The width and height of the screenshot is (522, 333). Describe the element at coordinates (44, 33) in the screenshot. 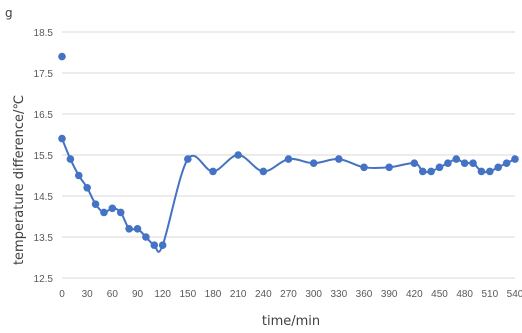

I see `y-tick-label: 18.5` at that location.